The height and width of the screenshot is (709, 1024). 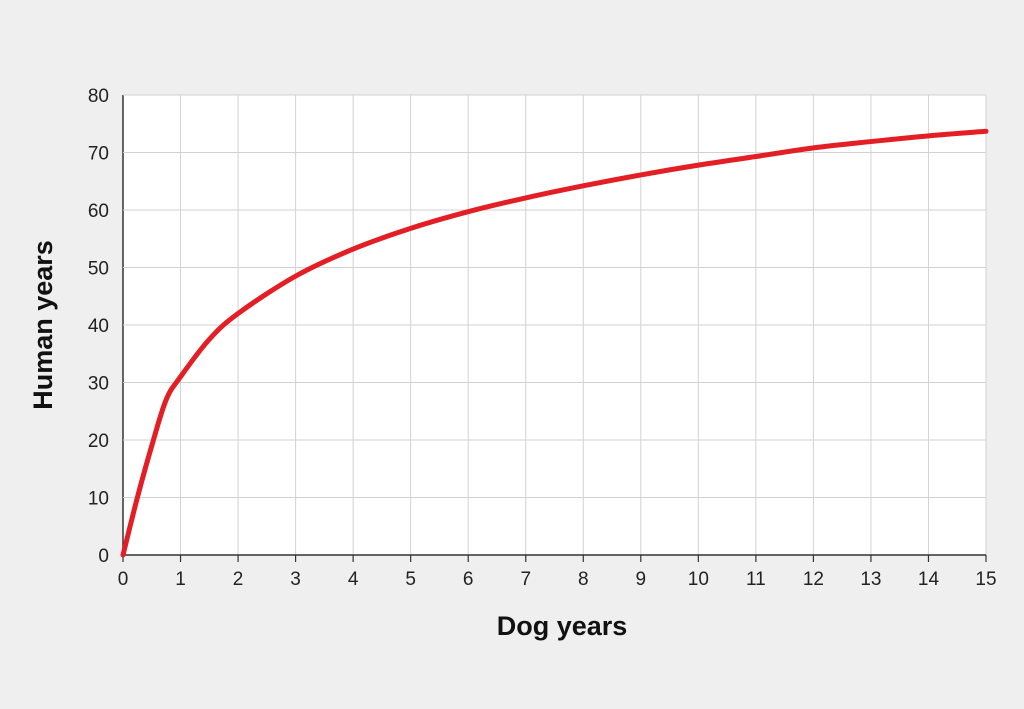 What do you see at coordinates (813, 579) in the screenshot?
I see `x-tick-label: 12` at bounding box center [813, 579].